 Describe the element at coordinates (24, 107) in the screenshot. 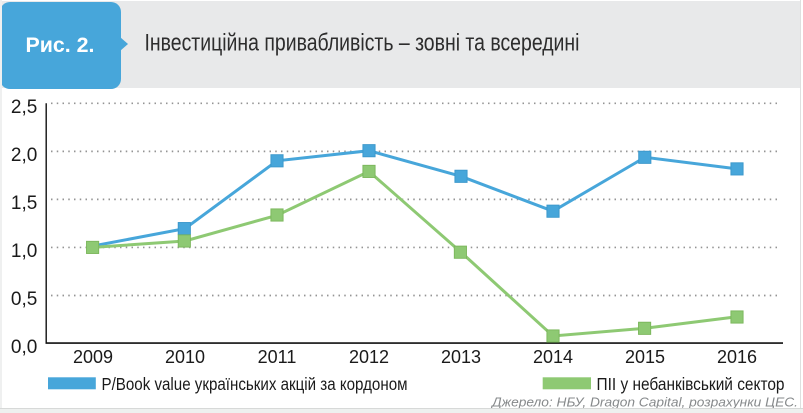

I see `svg-text: 2,5` at that location.